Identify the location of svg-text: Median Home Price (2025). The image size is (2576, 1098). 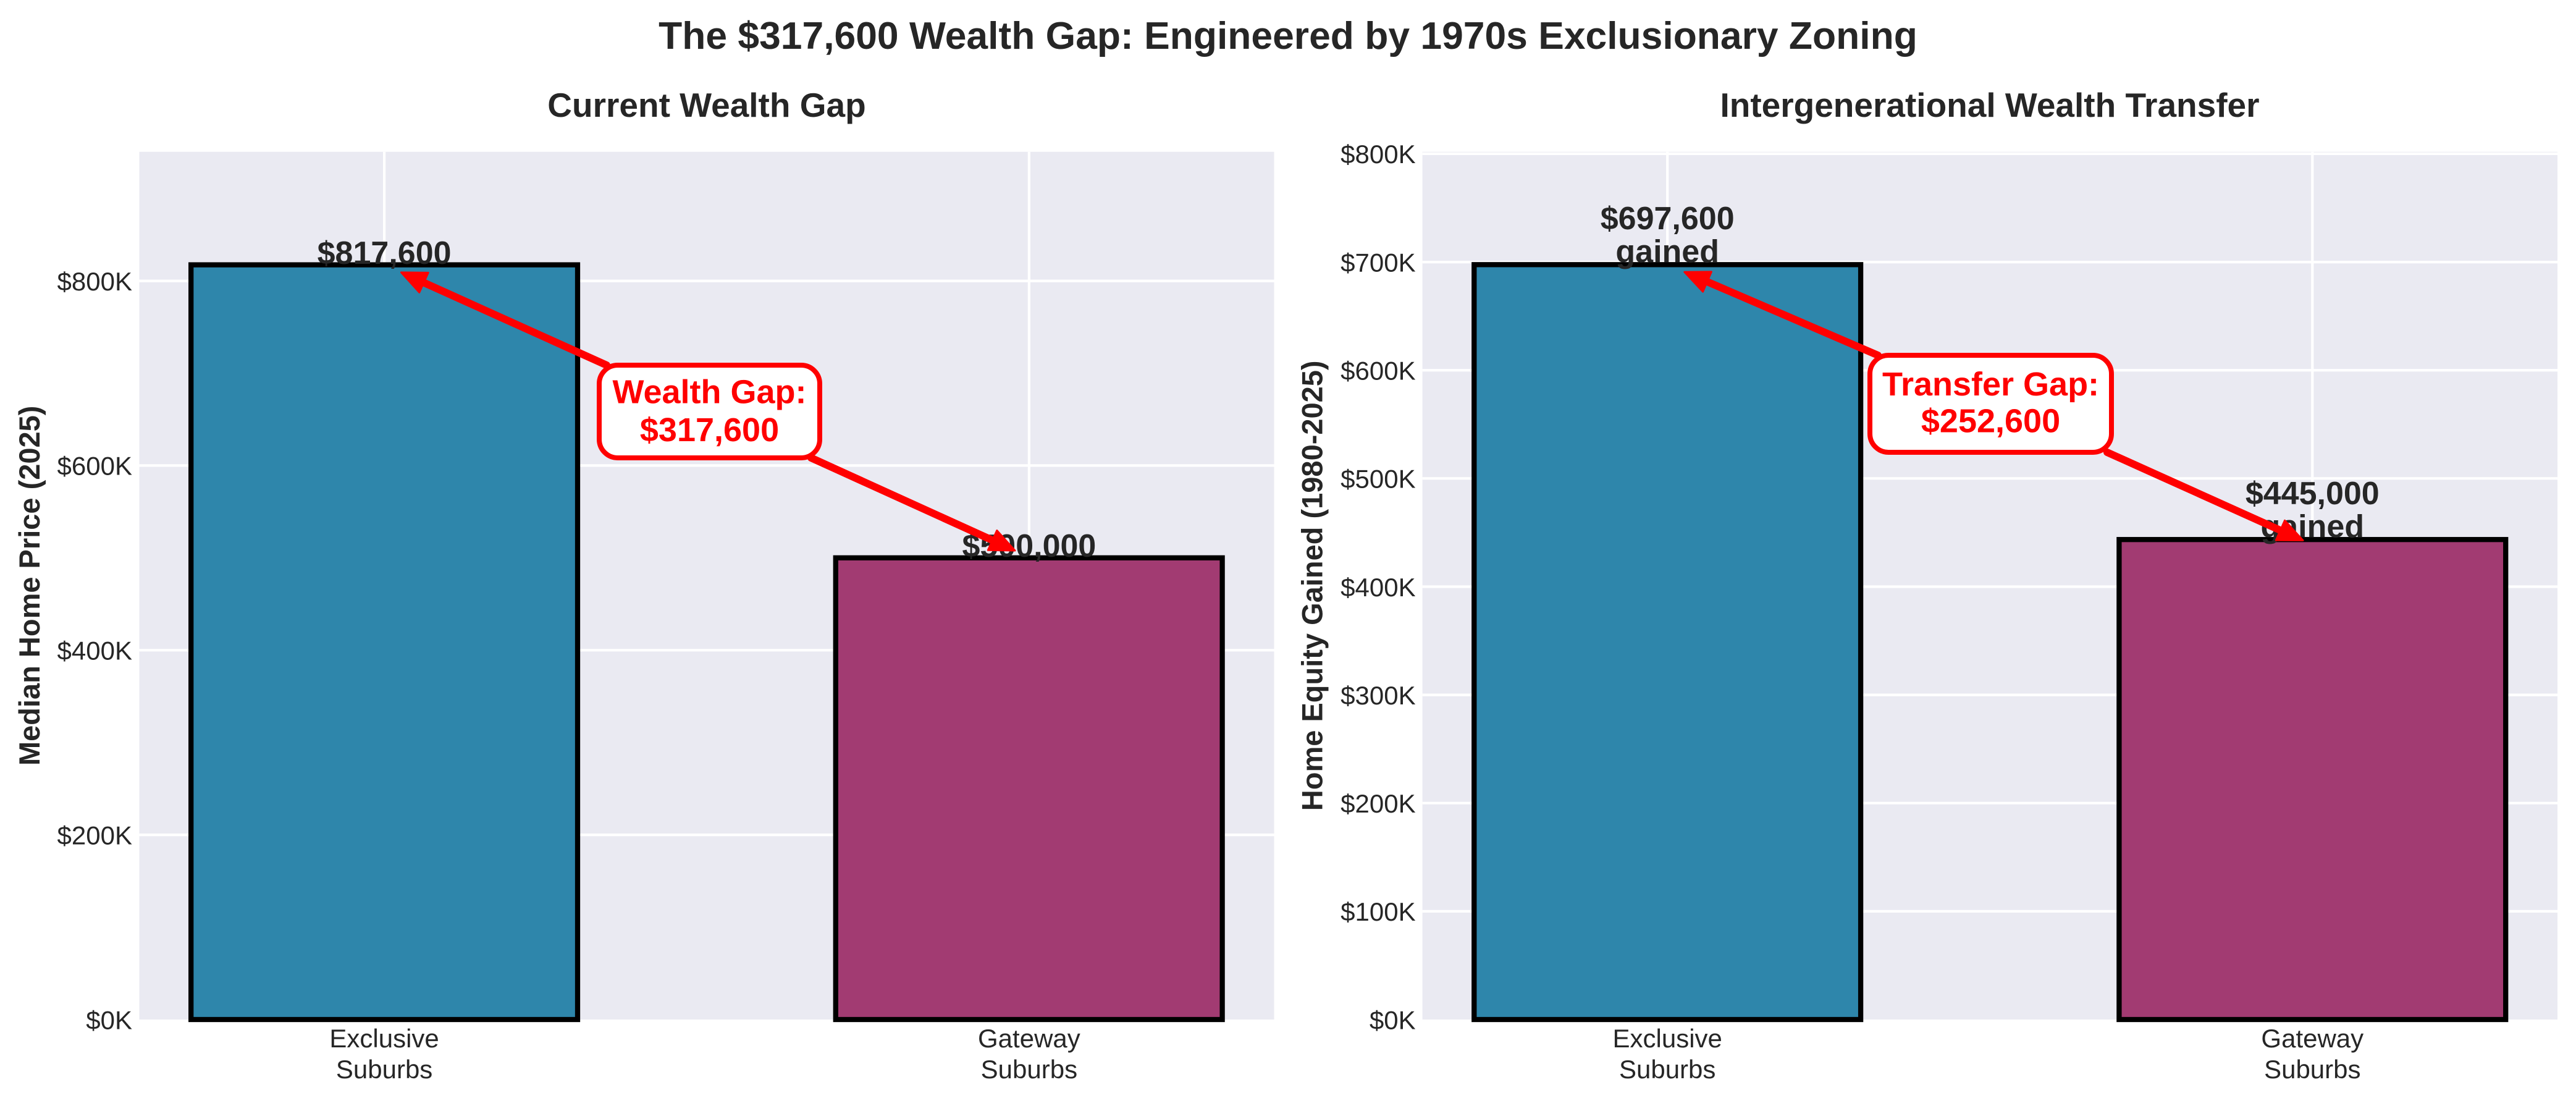
(29, 586).